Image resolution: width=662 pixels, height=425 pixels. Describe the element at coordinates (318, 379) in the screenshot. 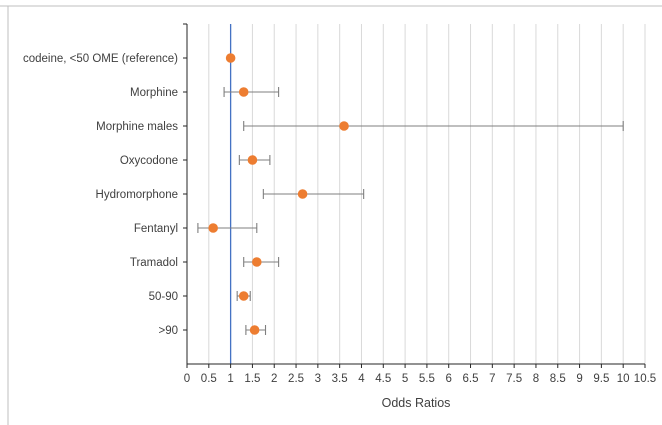

I see `x-tick-label: 3` at that location.